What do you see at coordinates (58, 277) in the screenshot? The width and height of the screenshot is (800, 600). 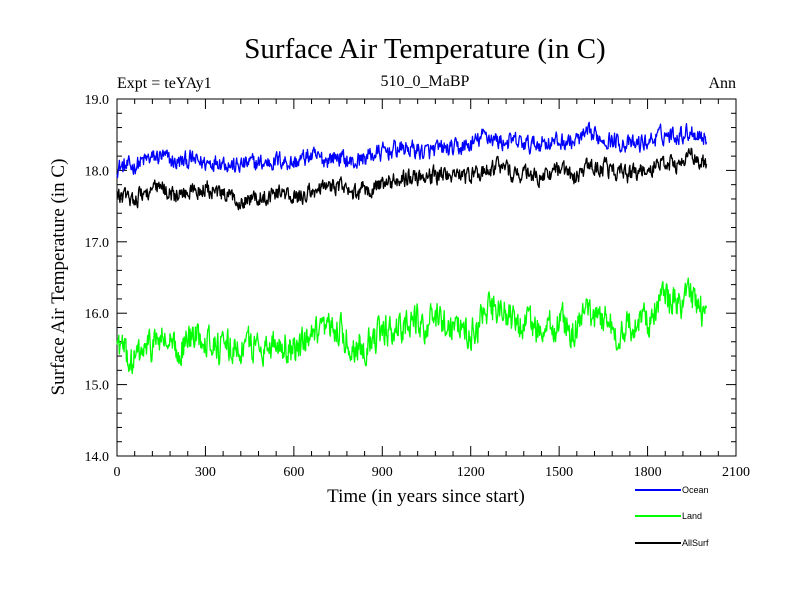 I see `y-axis-label: Surface Air Temperature (in C)` at bounding box center [58, 277].